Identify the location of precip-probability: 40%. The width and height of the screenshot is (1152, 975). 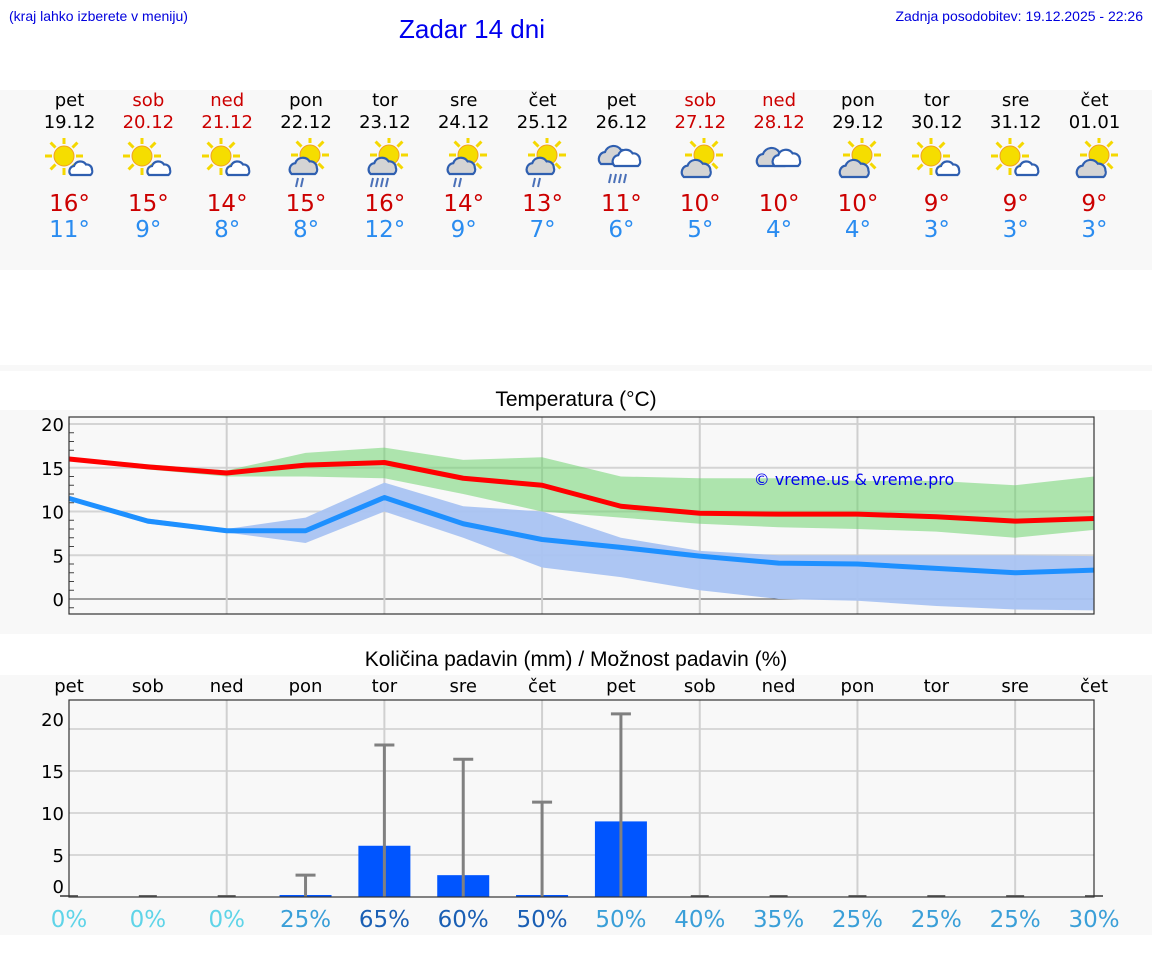
(699, 920).